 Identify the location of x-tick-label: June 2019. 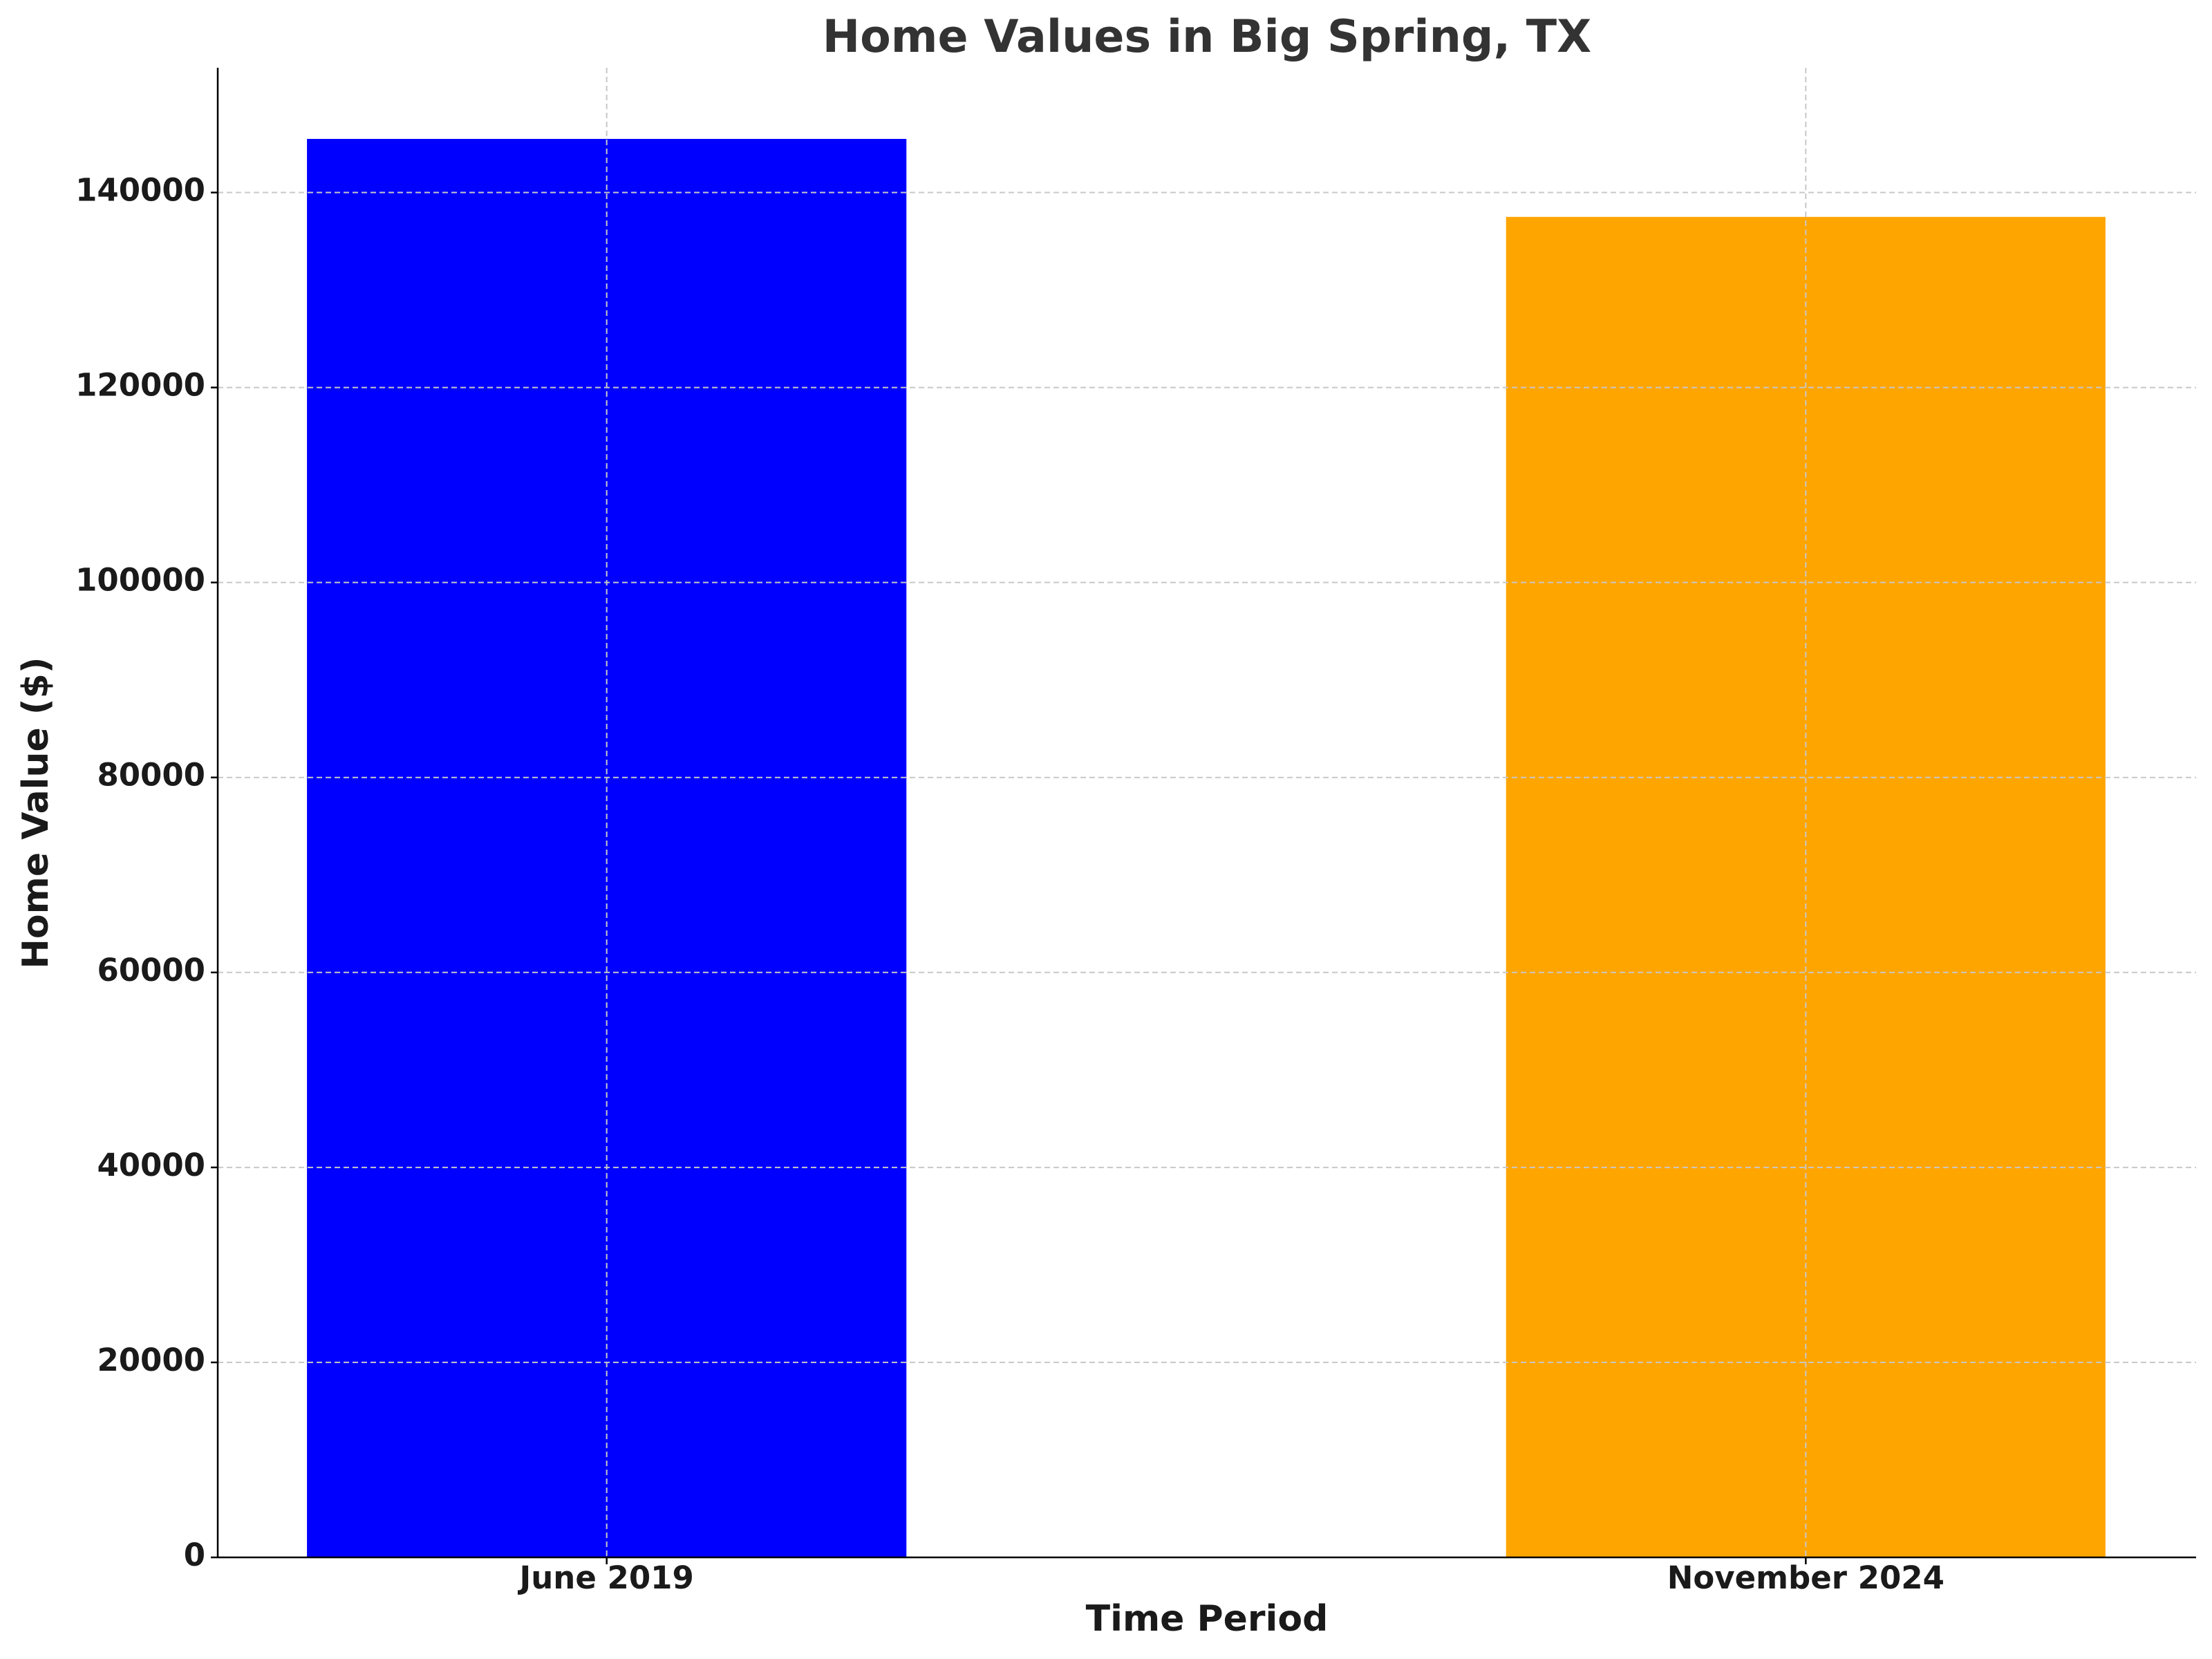
(606, 1577).